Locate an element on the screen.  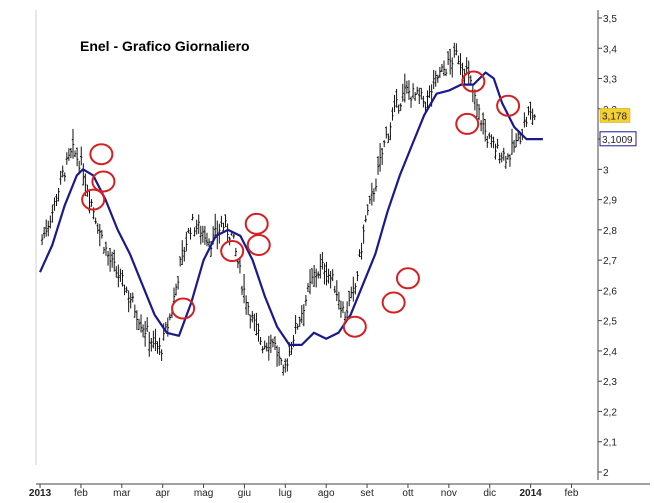
x-tick-label: lug is located at coordinates (285, 493).